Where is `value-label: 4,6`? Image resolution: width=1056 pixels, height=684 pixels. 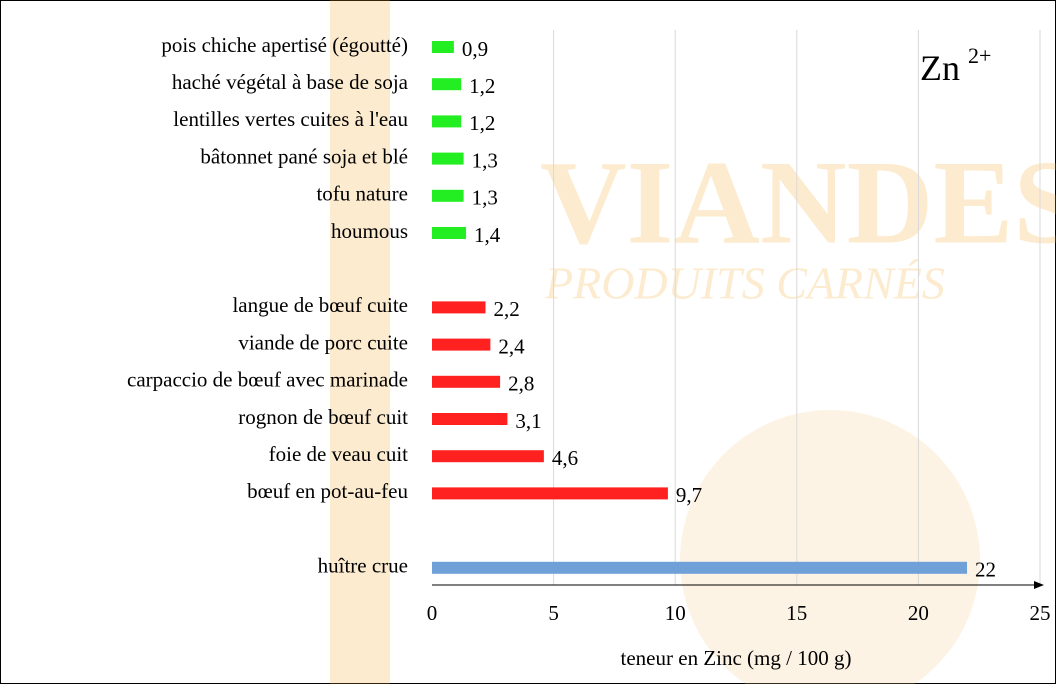 value-label: 4,6 is located at coordinates (565, 458).